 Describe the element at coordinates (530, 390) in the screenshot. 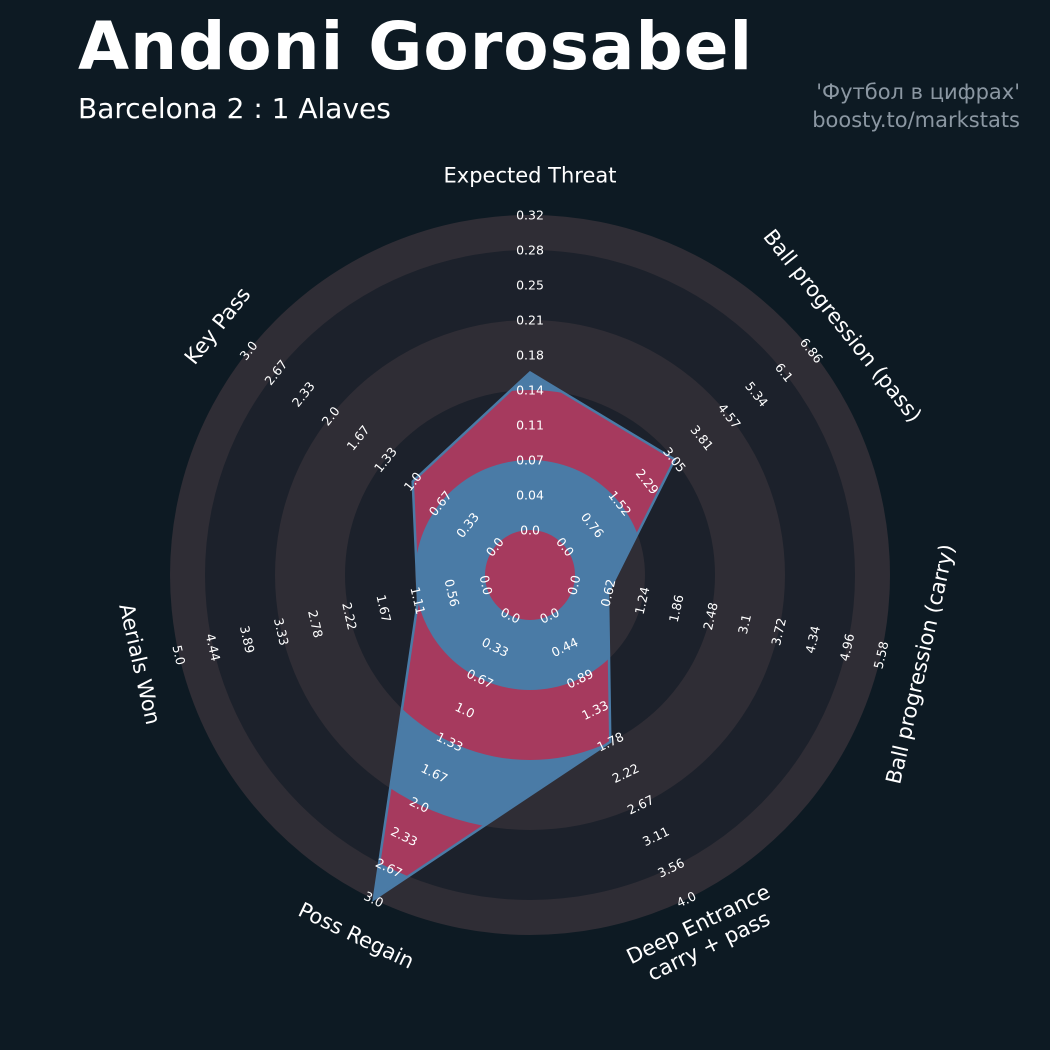

I see `axis-tick-label: 0.14` at that location.